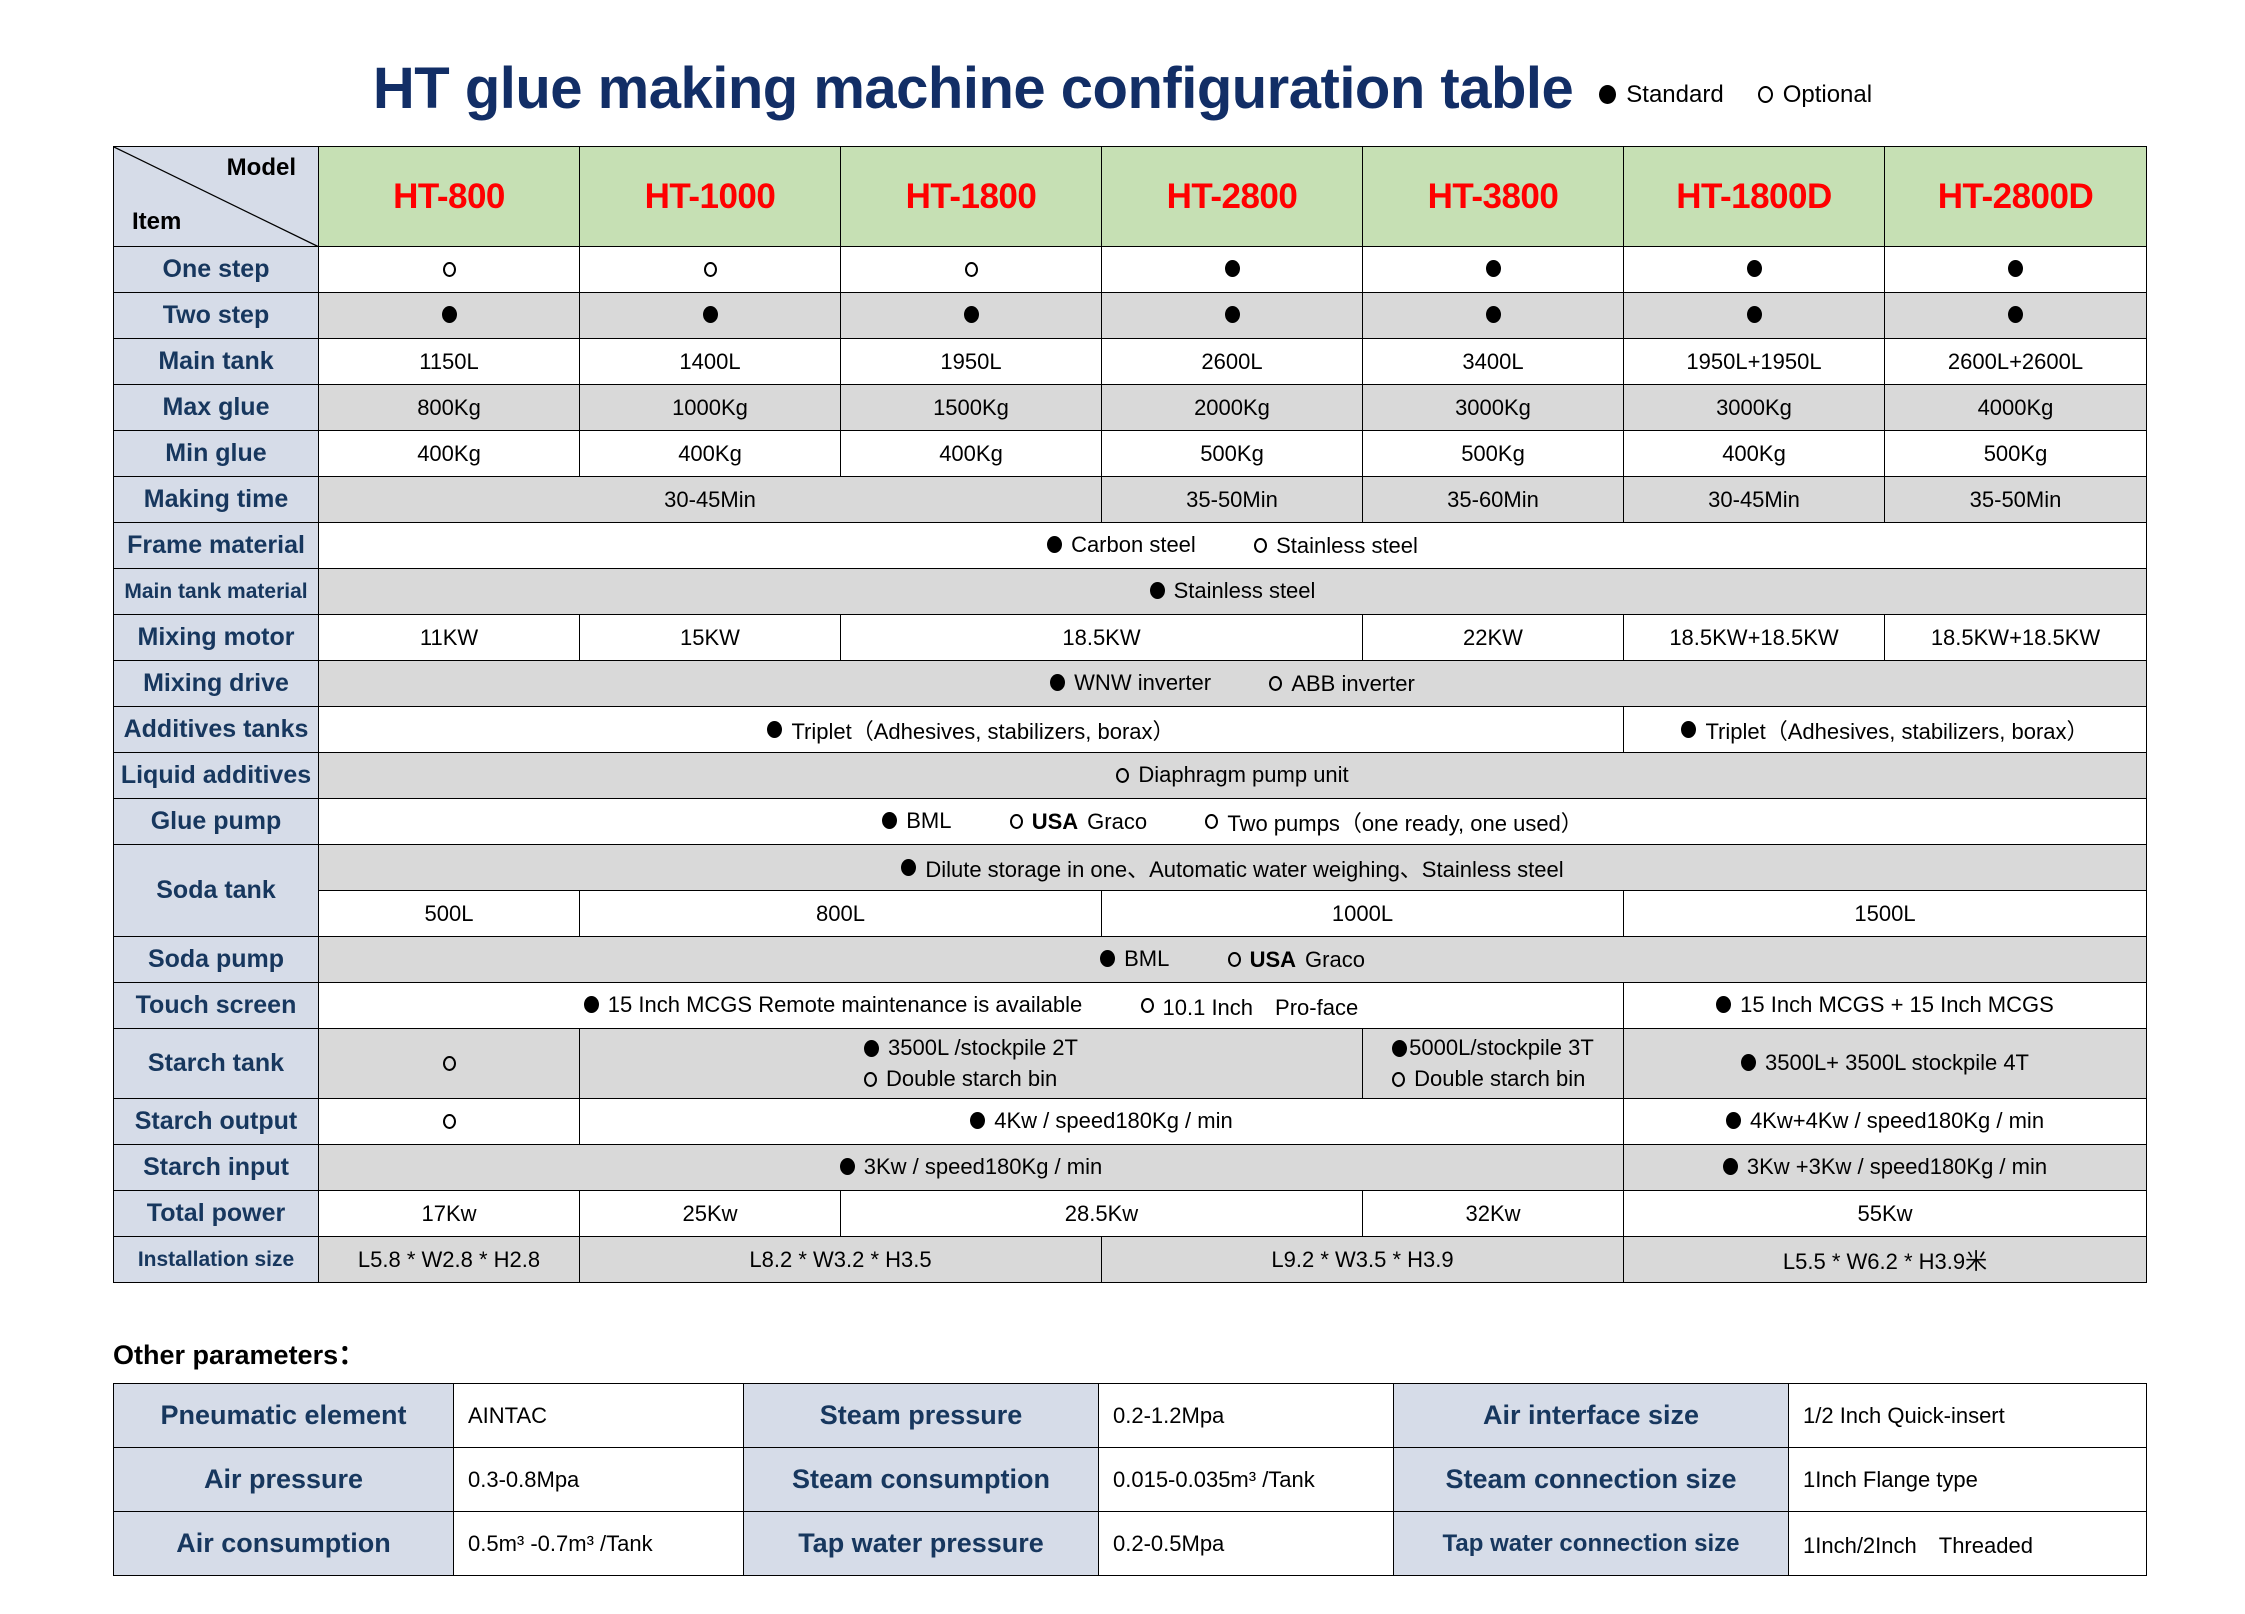  I want to click on cell-main-tank-2: 1400L, so click(710, 361).